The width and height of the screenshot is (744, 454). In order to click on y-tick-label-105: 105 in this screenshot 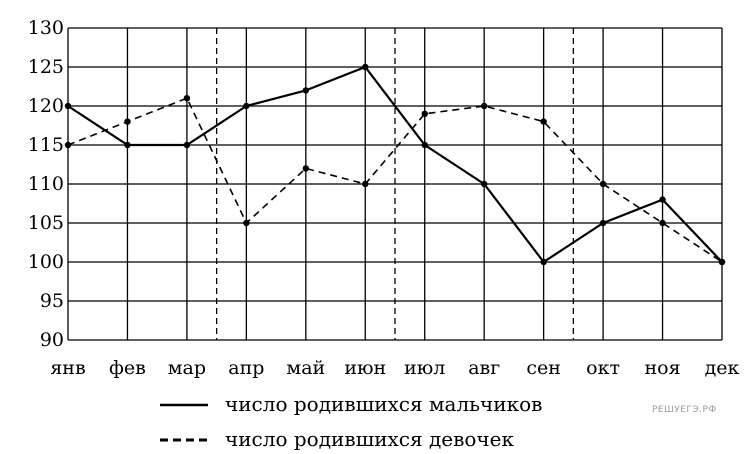, I will do `click(46, 223)`.